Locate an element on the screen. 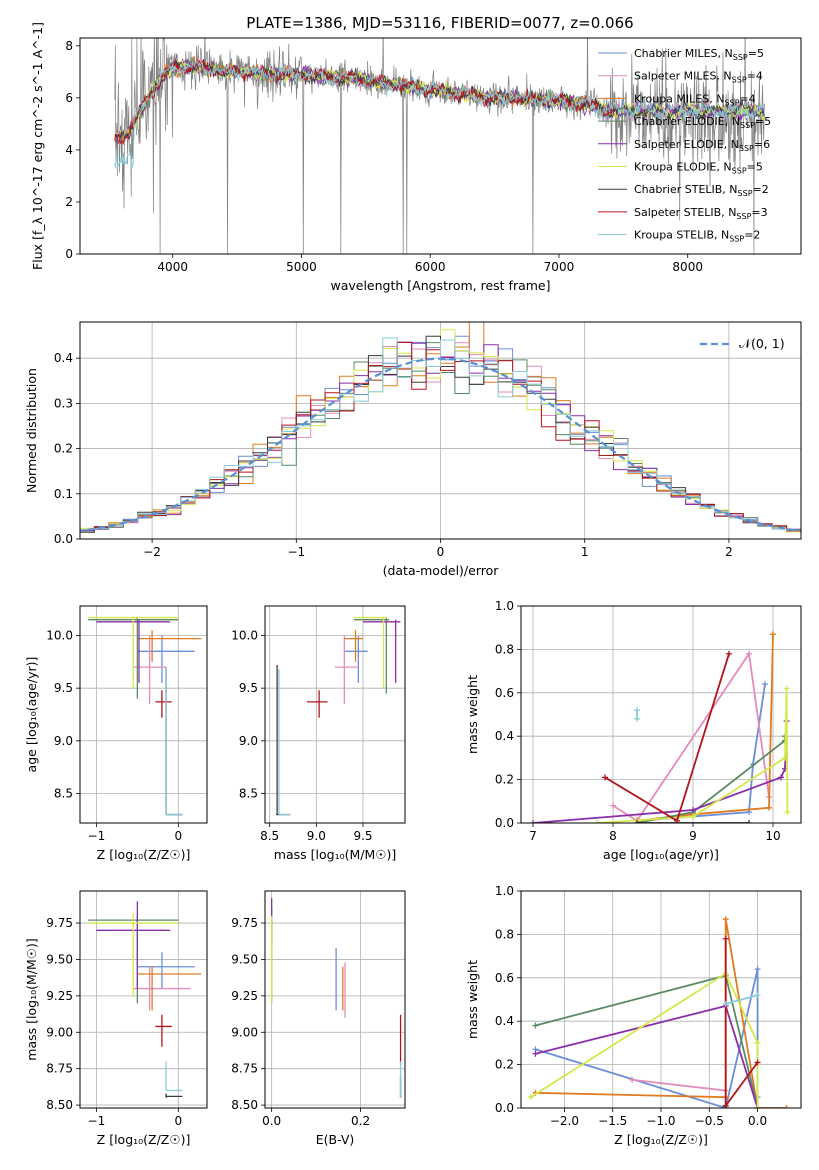  tick-label-x: 5000 is located at coordinates (301, 267).